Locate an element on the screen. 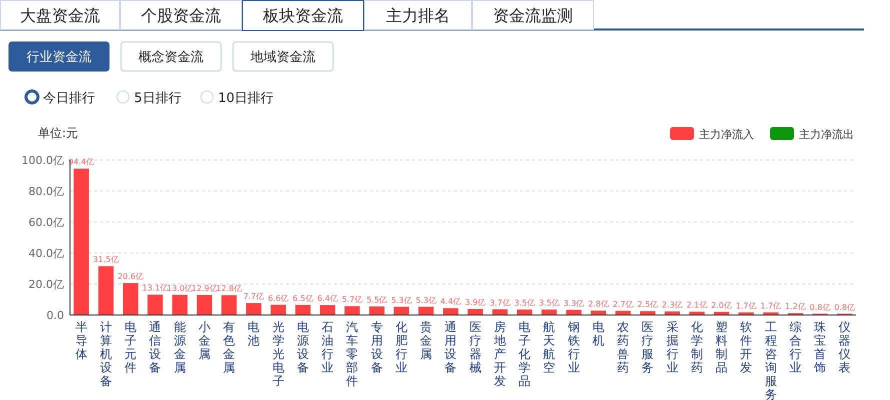 The height and width of the screenshot is (400, 890). data-label: 3.3亿 is located at coordinates (573, 303).